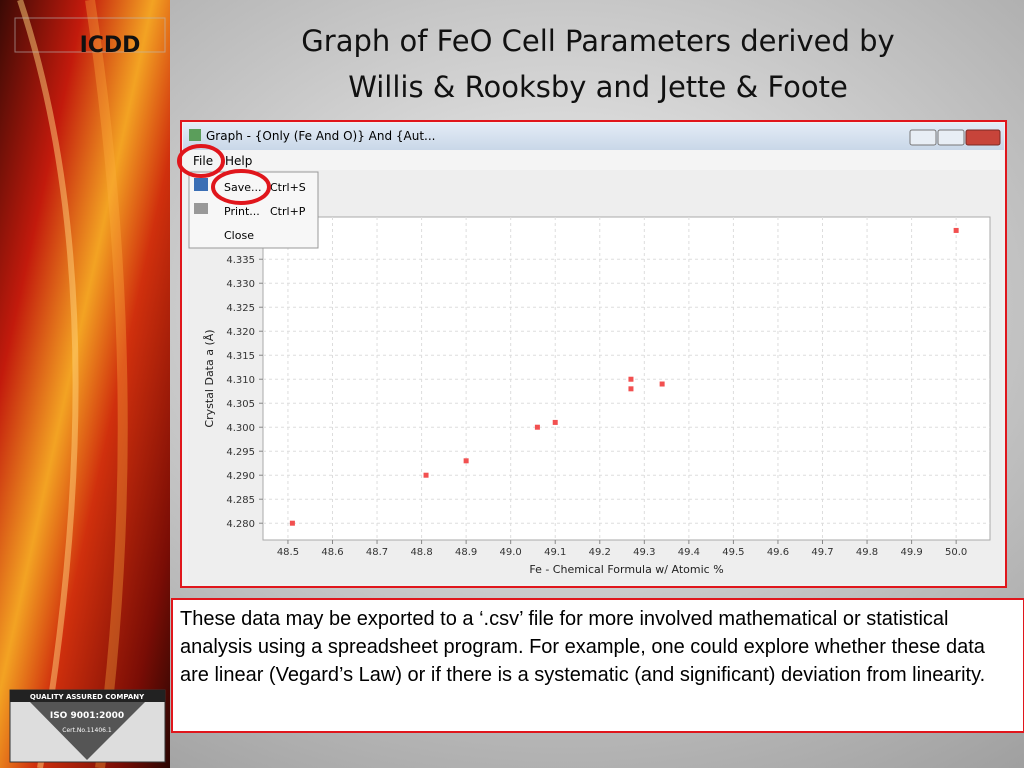 This screenshot has height=768, width=1024. Describe the element at coordinates (288, 211) in the screenshot. I see `menu-shortcut: Ctrl+P` at that location.